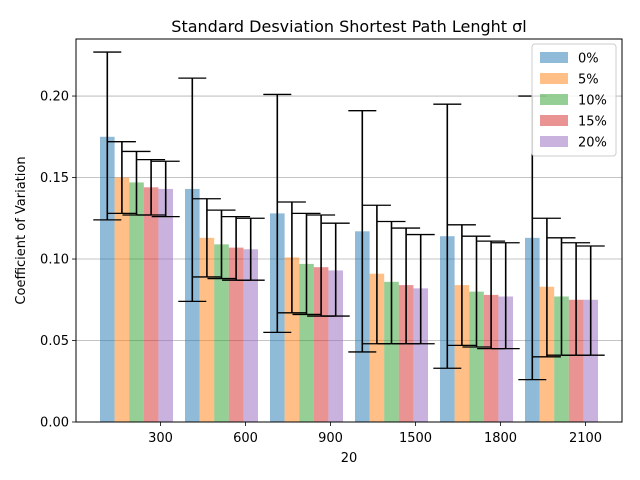  I want to click on y-axis-label: Coefficient of Variation, so click(21, 230).